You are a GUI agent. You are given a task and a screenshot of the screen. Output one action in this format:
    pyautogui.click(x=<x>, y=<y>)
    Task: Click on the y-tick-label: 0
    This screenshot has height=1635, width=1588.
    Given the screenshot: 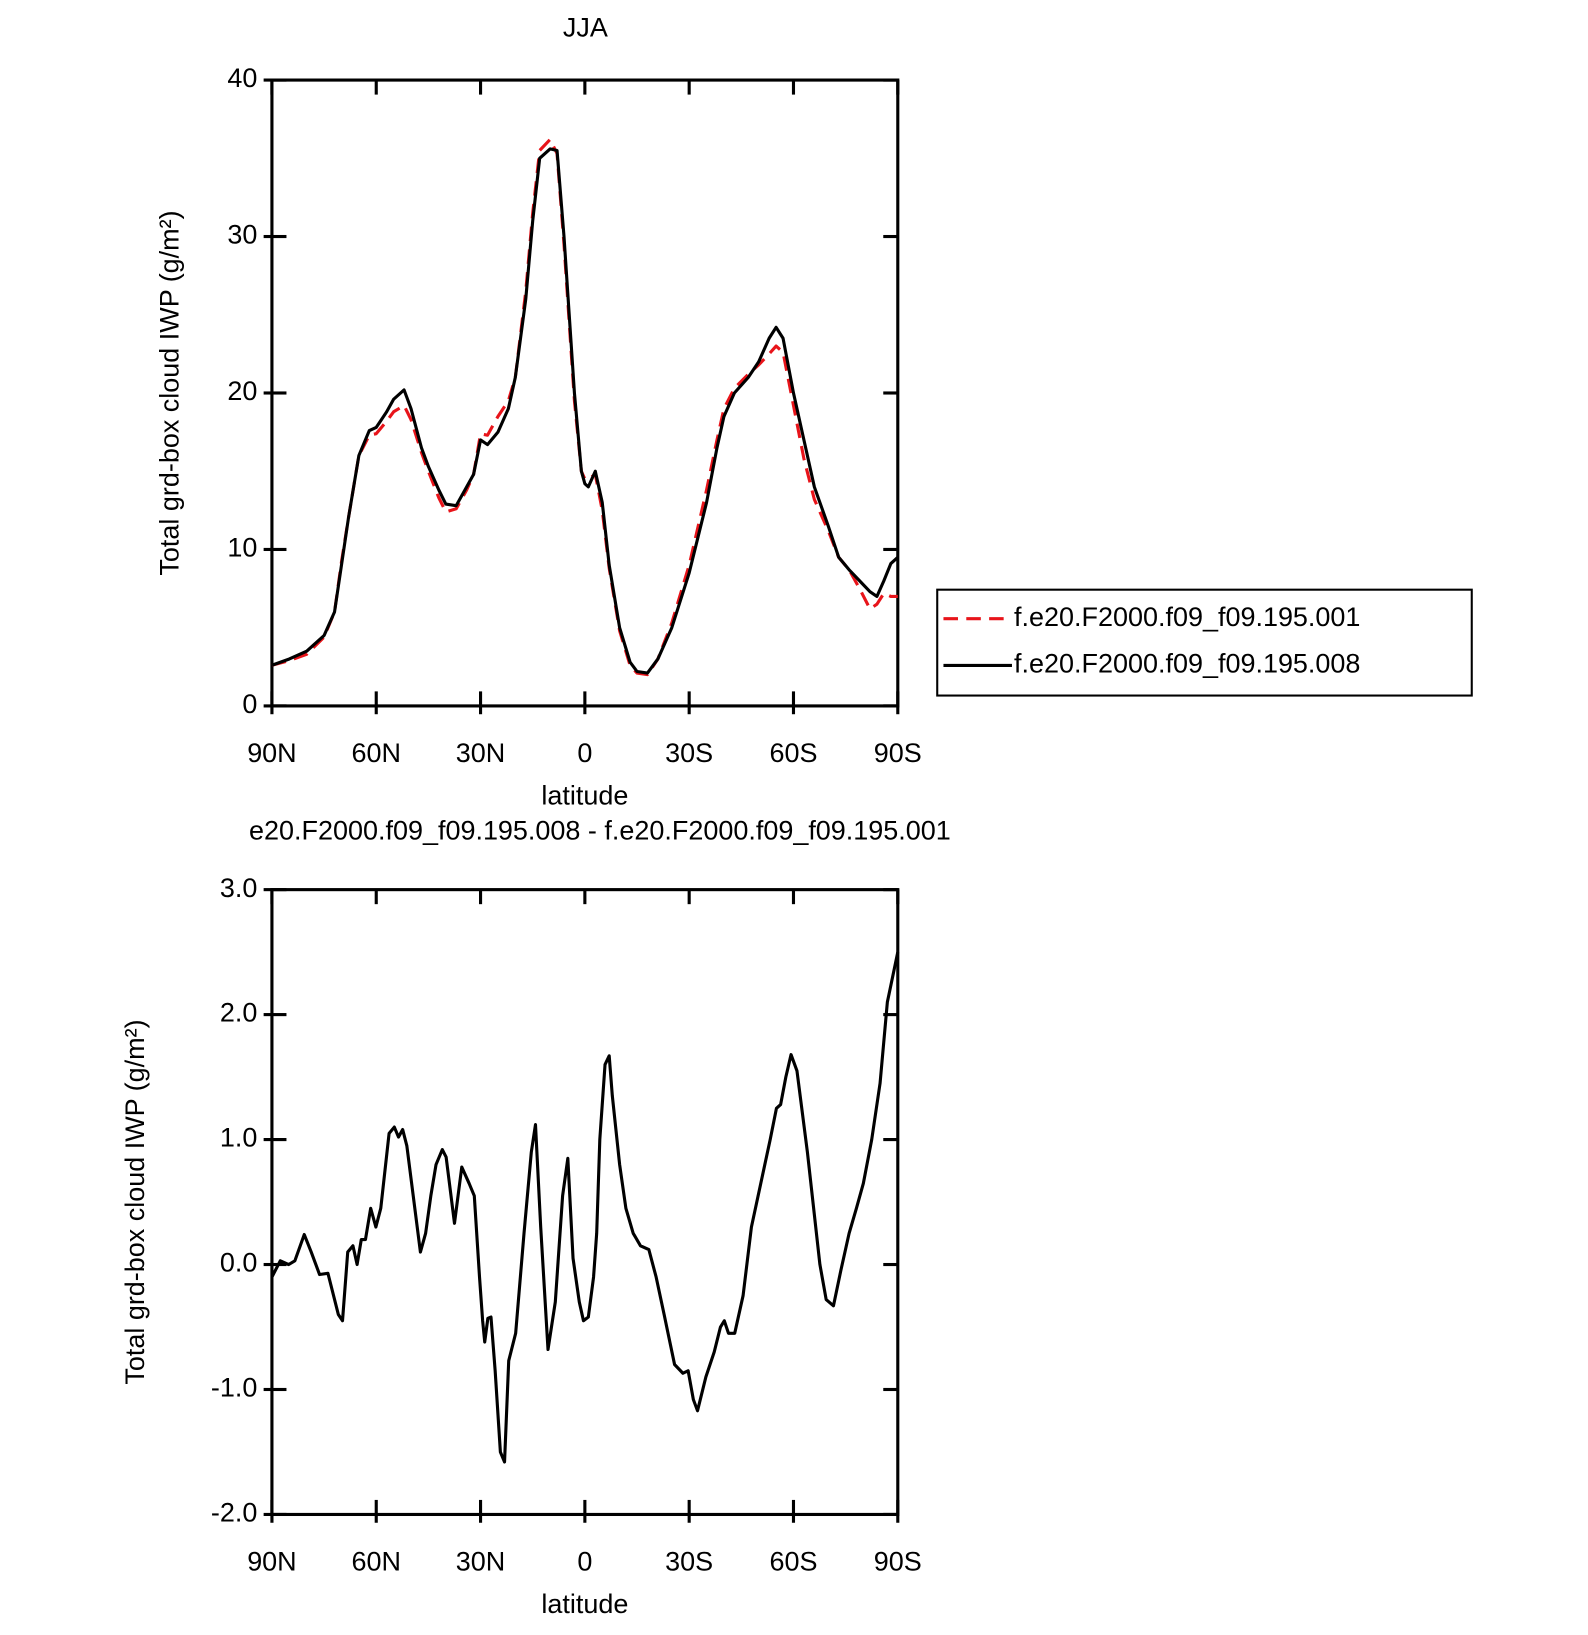 What is the action you would take?
    pyautogui.click(x=249, y=704)
    